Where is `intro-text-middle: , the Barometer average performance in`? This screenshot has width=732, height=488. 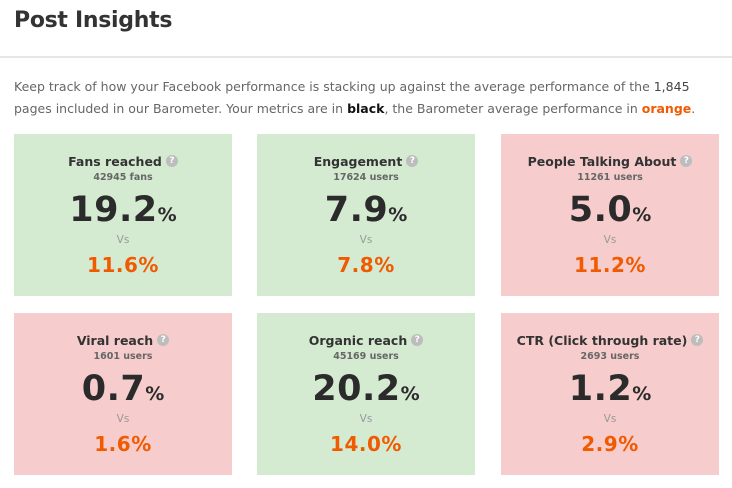 intro-text-middle: , the Barometer average performance in is located at coordinates (513, 108).